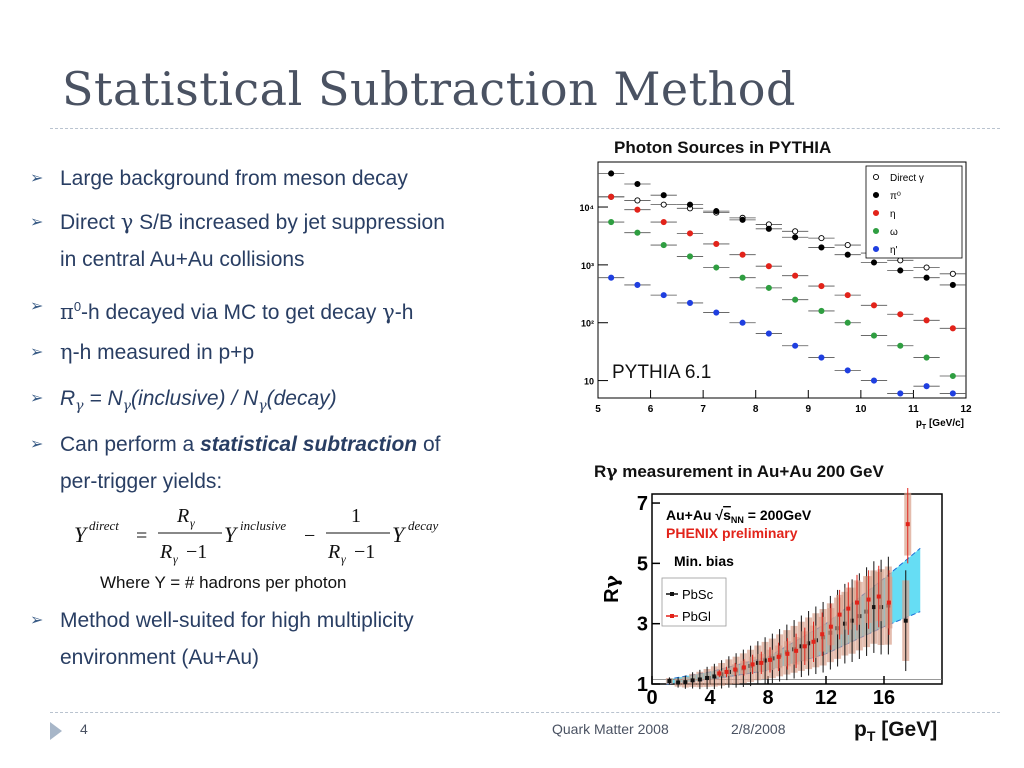  Describe the element at coordinates (861, 409) in the screenshot. I see `chart1-x-tick-label: 10` at that location.